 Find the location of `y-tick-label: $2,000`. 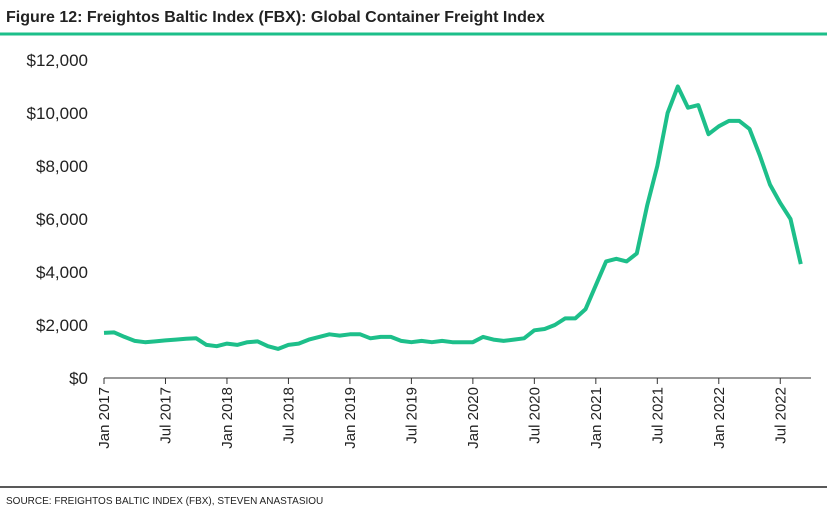

y-tick-label: $2,000 is located at coordinates (62, 325).